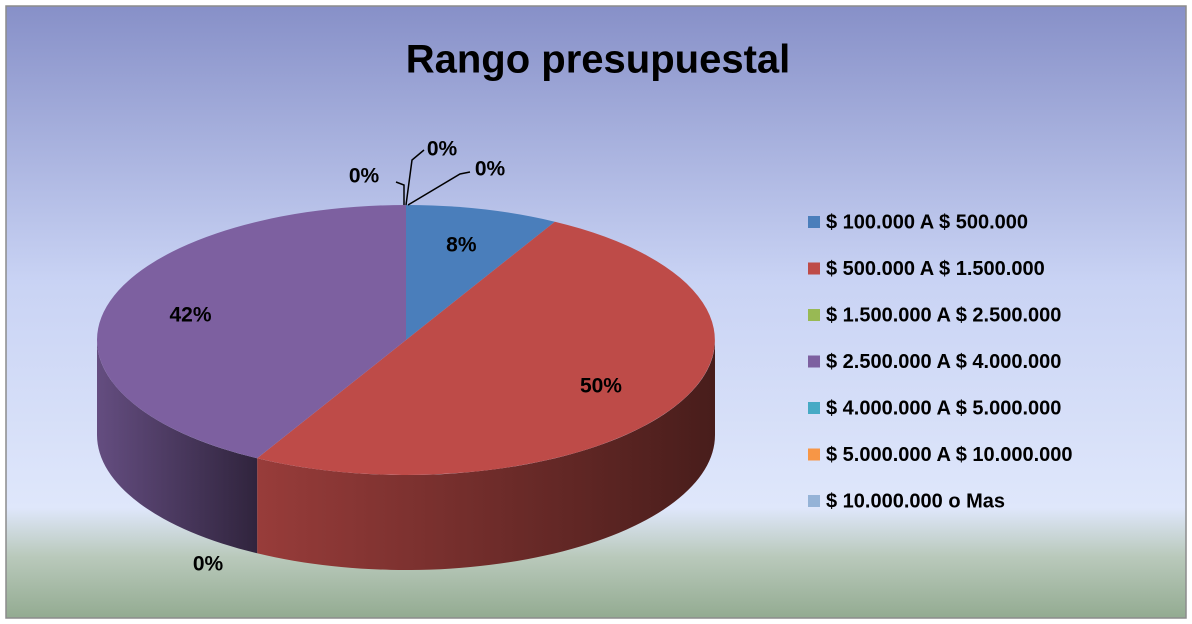 This screenshot has height=624, width=1192. I want to click on data-label: 42%, so click(190, 314).